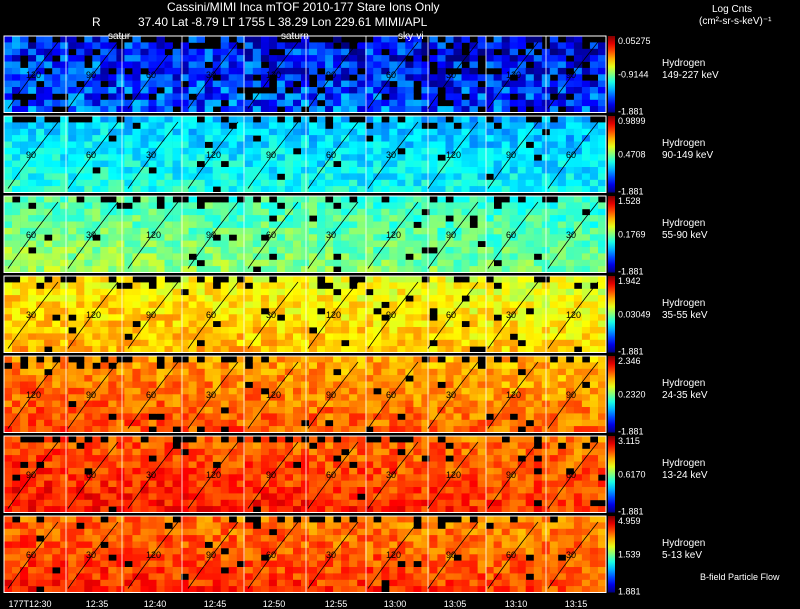  Describe the element at coordinates (29, 604) in the screenshot. I see `time-tick-label: 177T12:30` at that location.